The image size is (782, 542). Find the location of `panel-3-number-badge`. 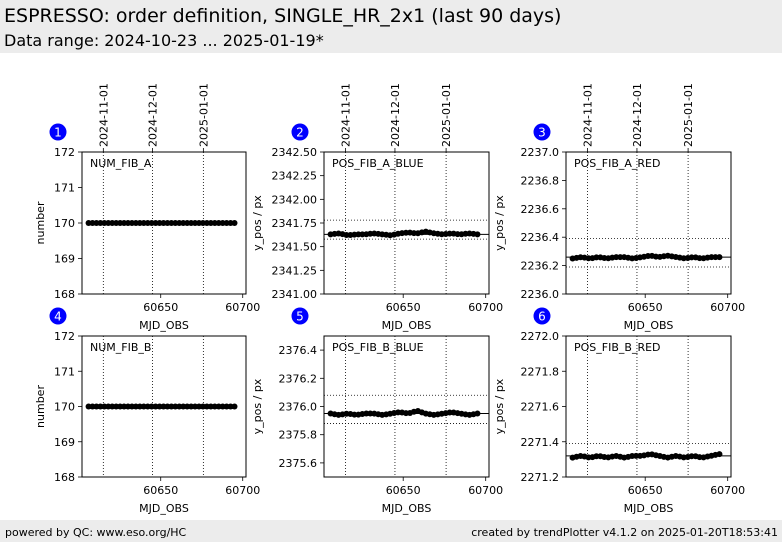

panel-3-number-badge is located at coordinates (542, 132).